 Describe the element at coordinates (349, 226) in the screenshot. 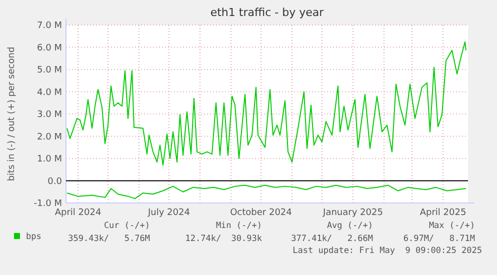

I see `text: Avg (-/+)` at that location.